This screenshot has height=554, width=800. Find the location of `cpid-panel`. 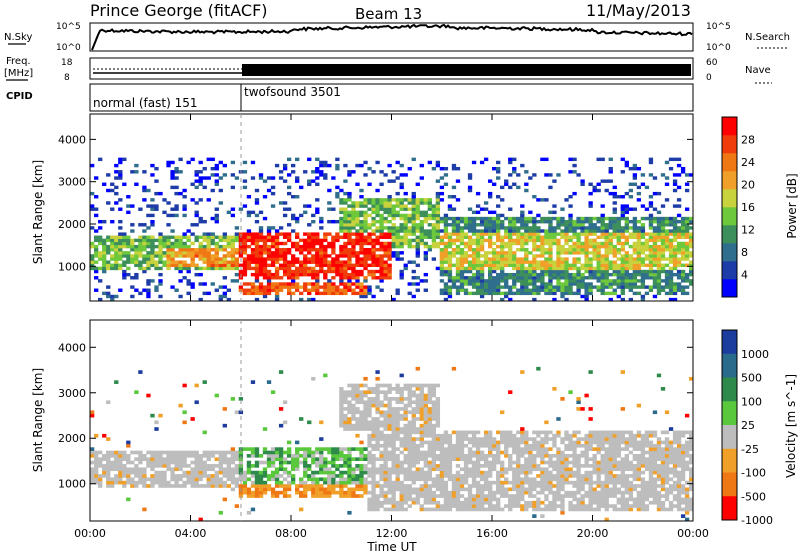

cpid-panel is located at coordinates (391, 97).